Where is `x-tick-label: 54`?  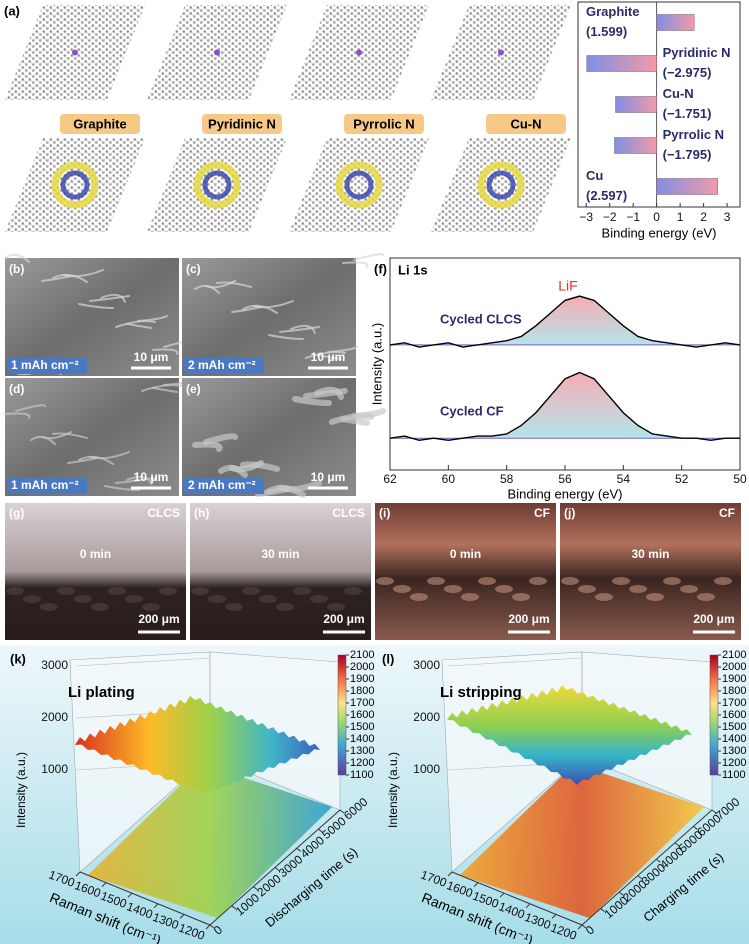
x-tick-label: 54 is located at coordinates (624, 479).